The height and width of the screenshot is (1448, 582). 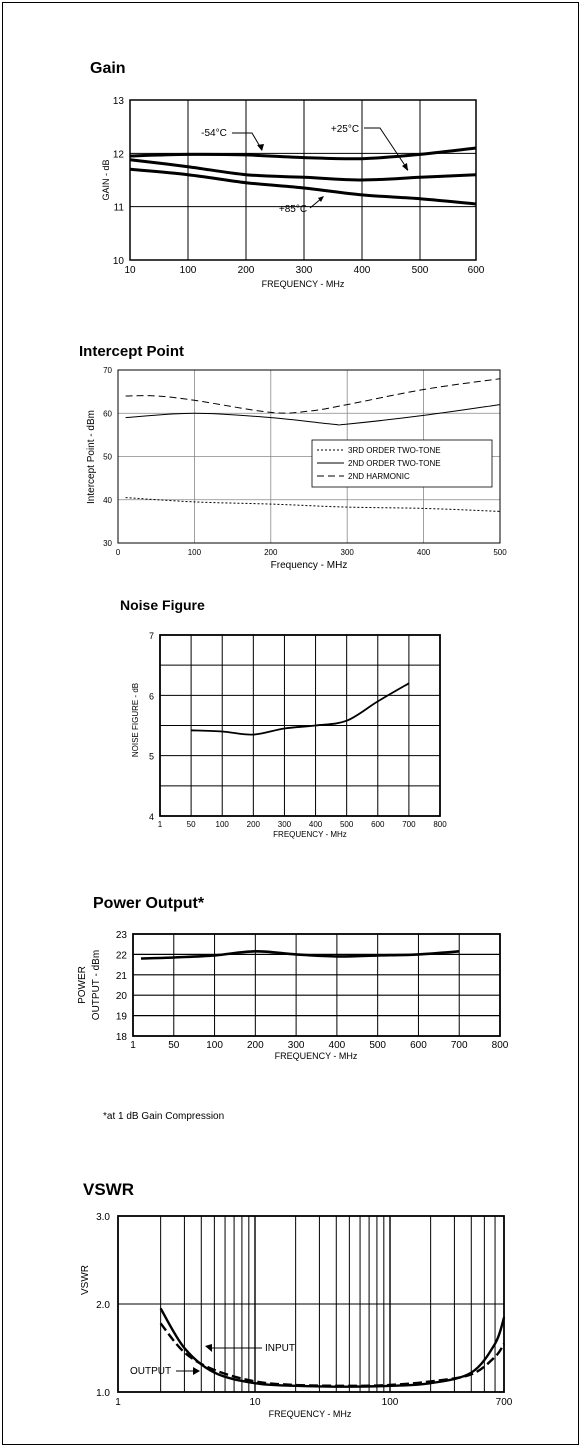 What do you see at coordinates (122, 935) in the screenshot?
I see `y-tick-label: 23` at bounding box center [122, 935].